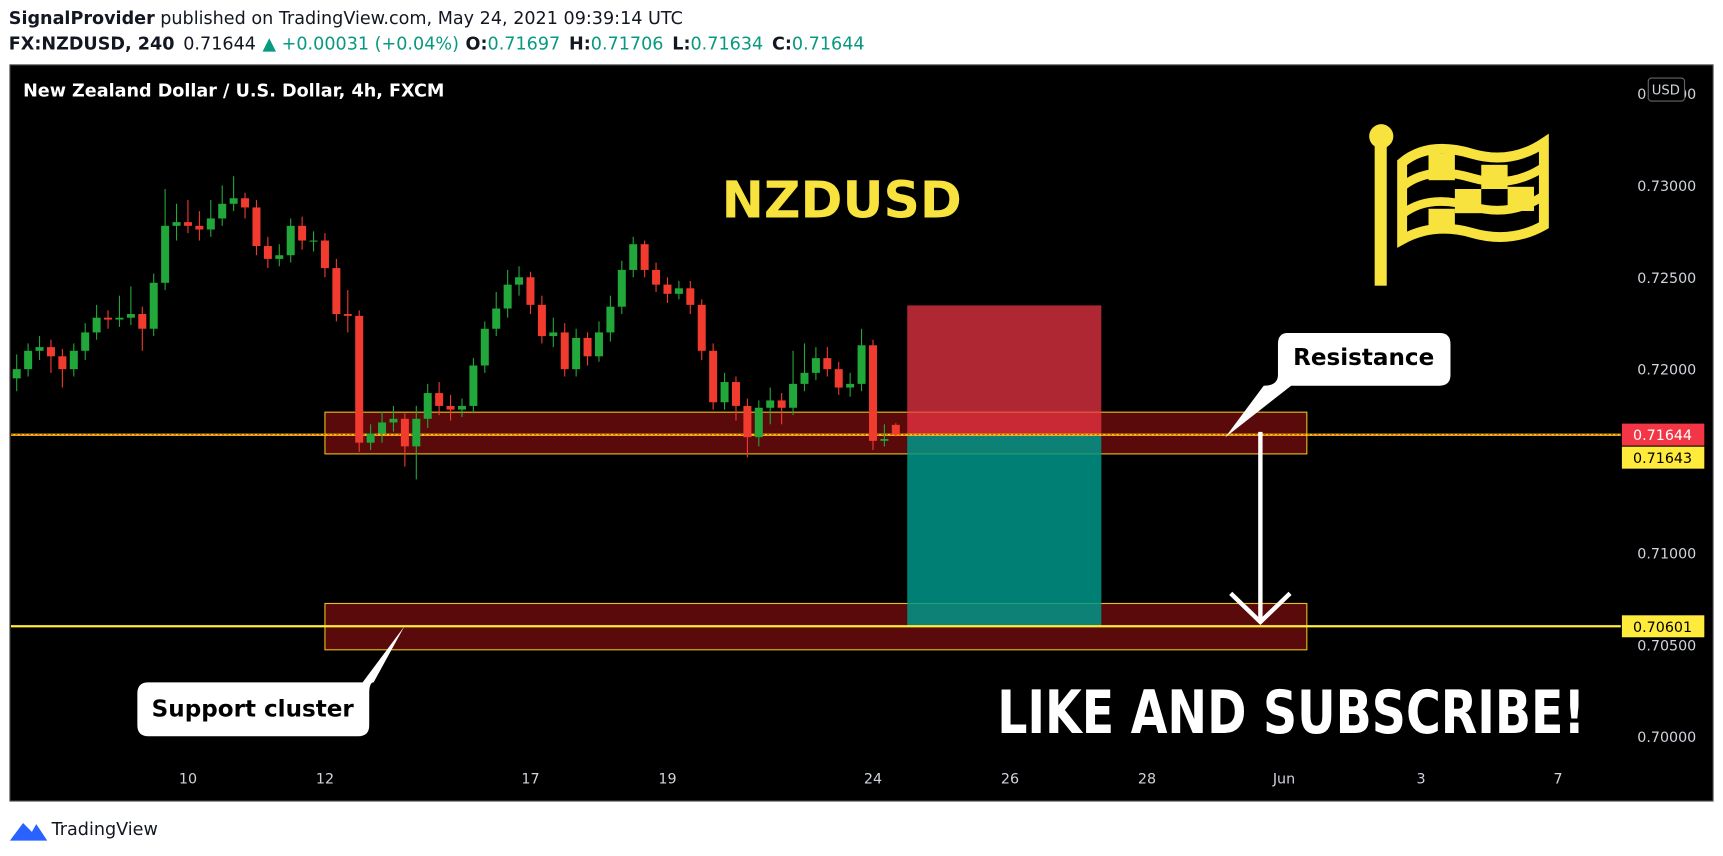  I want to click on ohlc-key: O:, so click(477, 44).